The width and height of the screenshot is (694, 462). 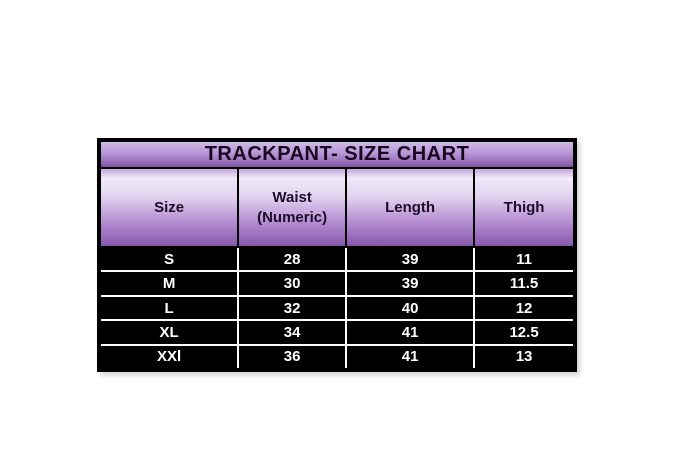 What do you see at coordinates (523, 357) in the screenshot?
I see `cell-thigh: 13` at bounding box center [523, 357].